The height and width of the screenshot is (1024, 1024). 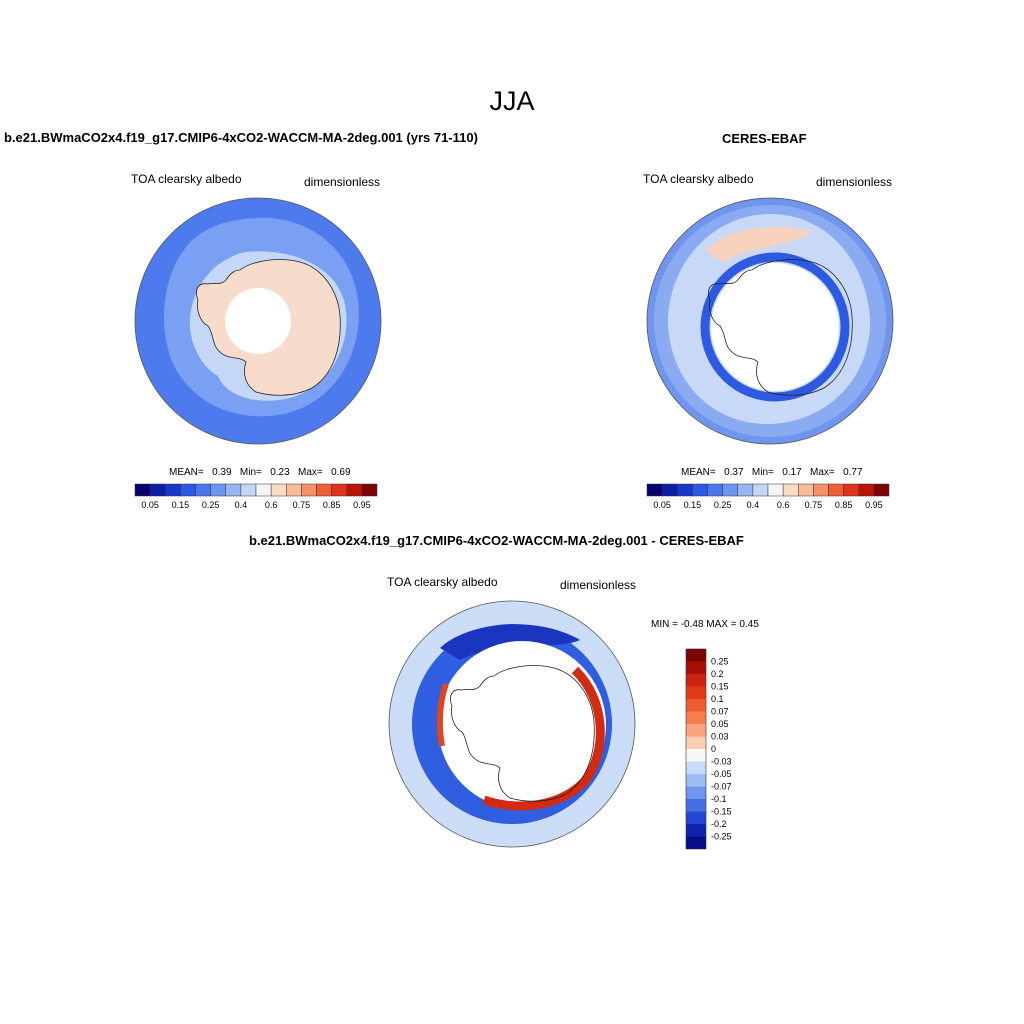 I want to click on diff-map-positive-west, so click(x=442, y=714).